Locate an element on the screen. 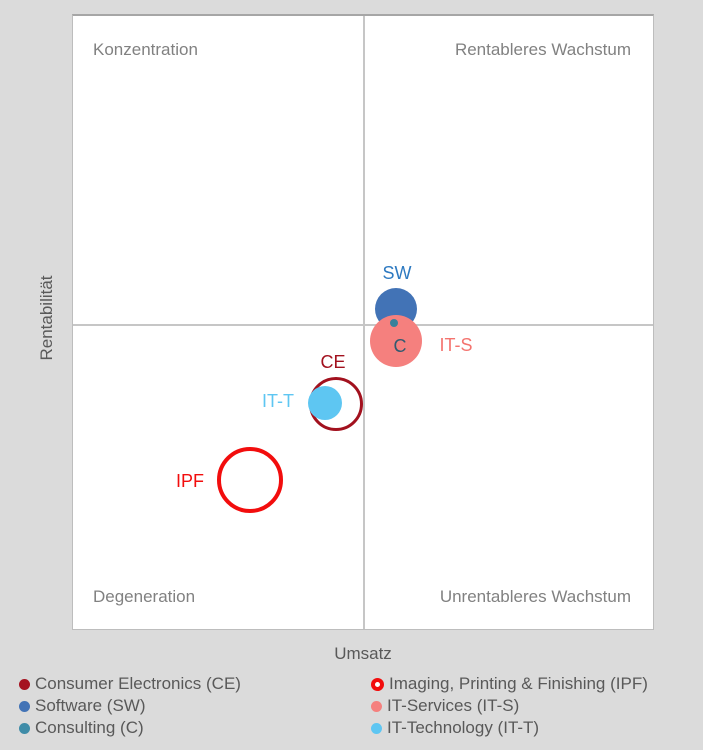 Image resolution: width=703 pixels, height=750 pixels. quadrant-label-top-right: Rentableres Wachstum is located at coordinates (542, 49).